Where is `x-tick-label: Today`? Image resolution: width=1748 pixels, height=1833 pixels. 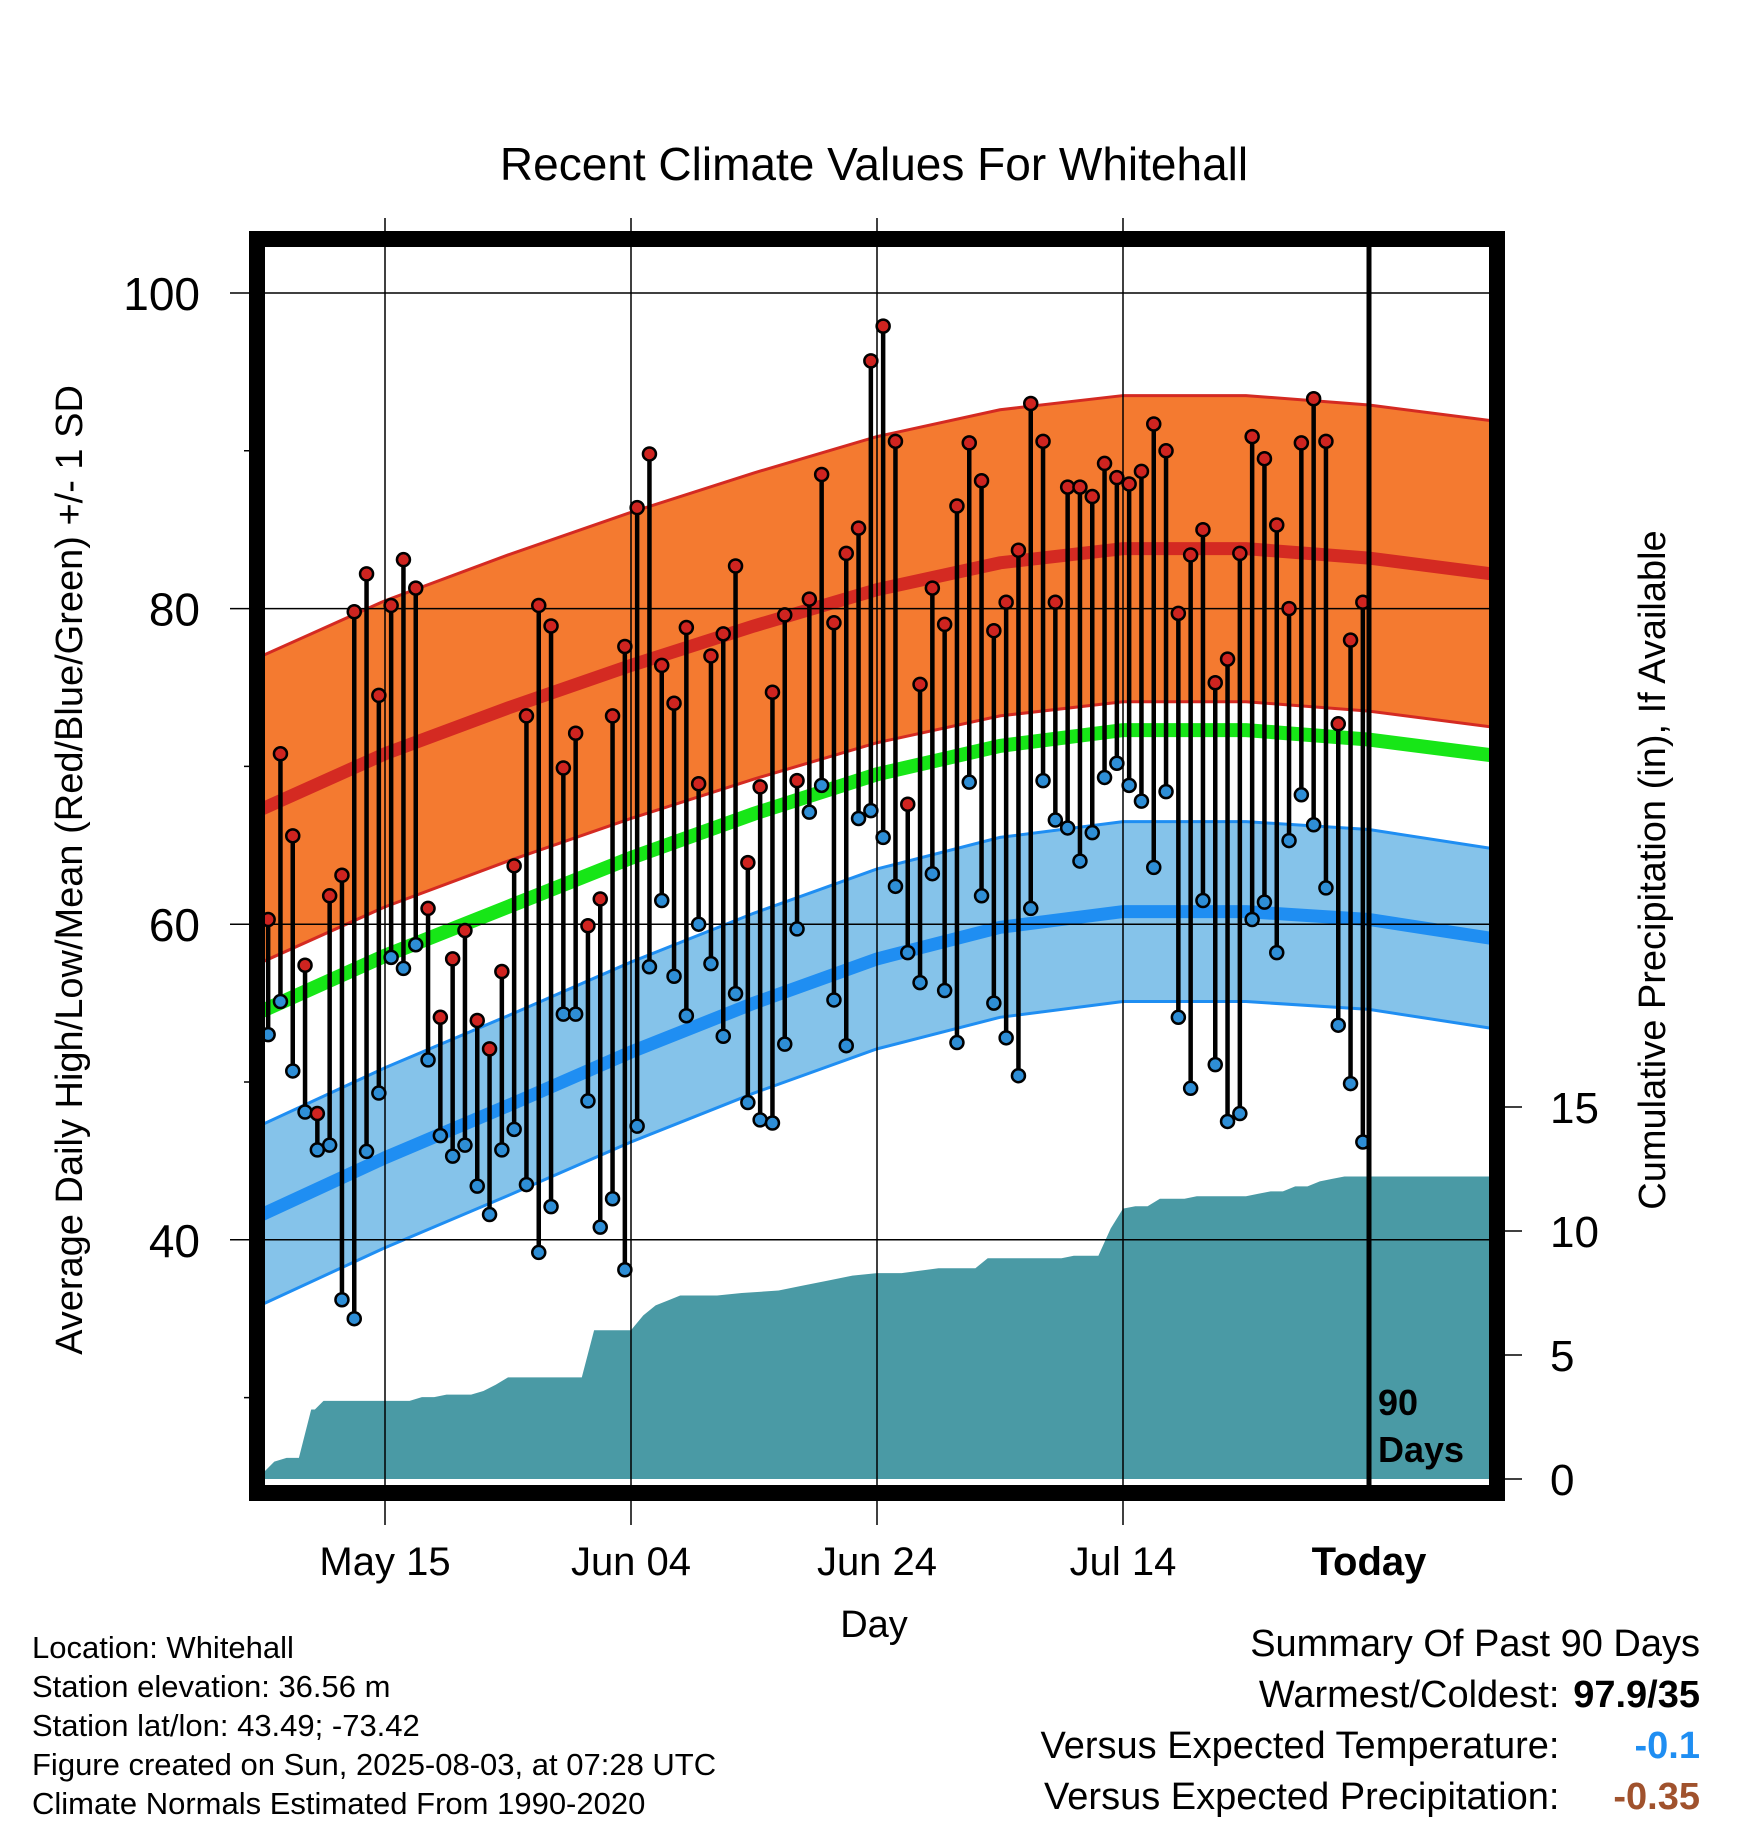 x-tick-label: Today is located at coordinates (1370, 1562).